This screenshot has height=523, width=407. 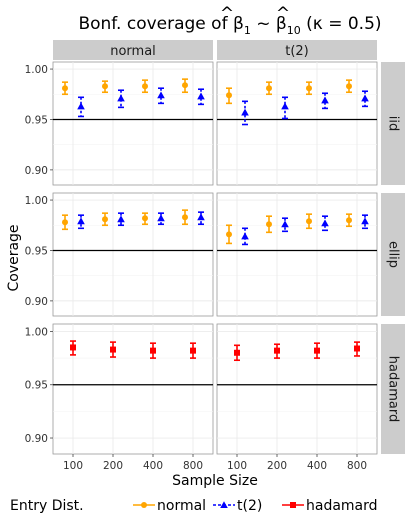 I want to click on legend-title: Entry Dist., so click(x=47, y=506).